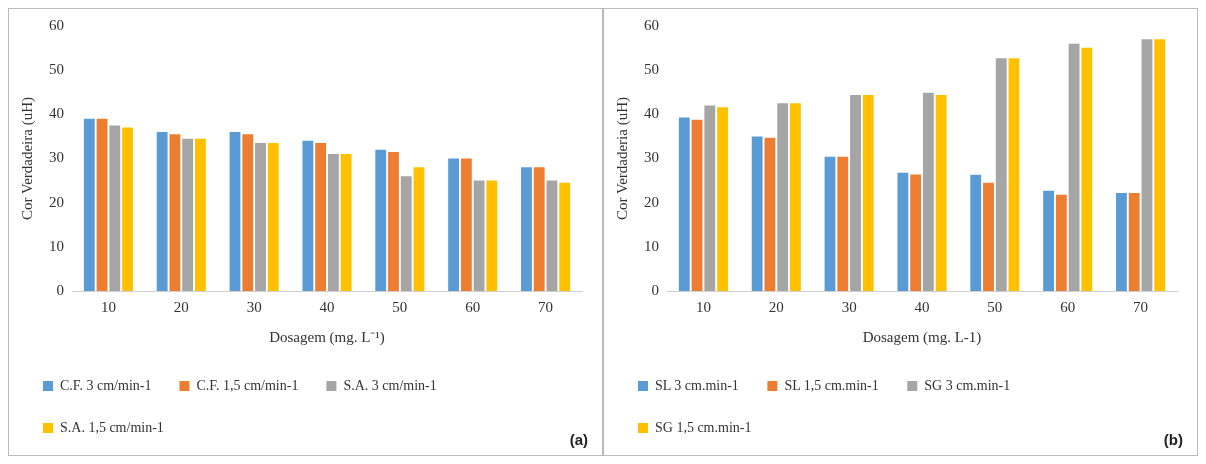 Image resolution: width=1206 pixels, height=464 pixels. I want to click on legend-label: C.F. 1,5 cm/min-1, so click(247, 385).